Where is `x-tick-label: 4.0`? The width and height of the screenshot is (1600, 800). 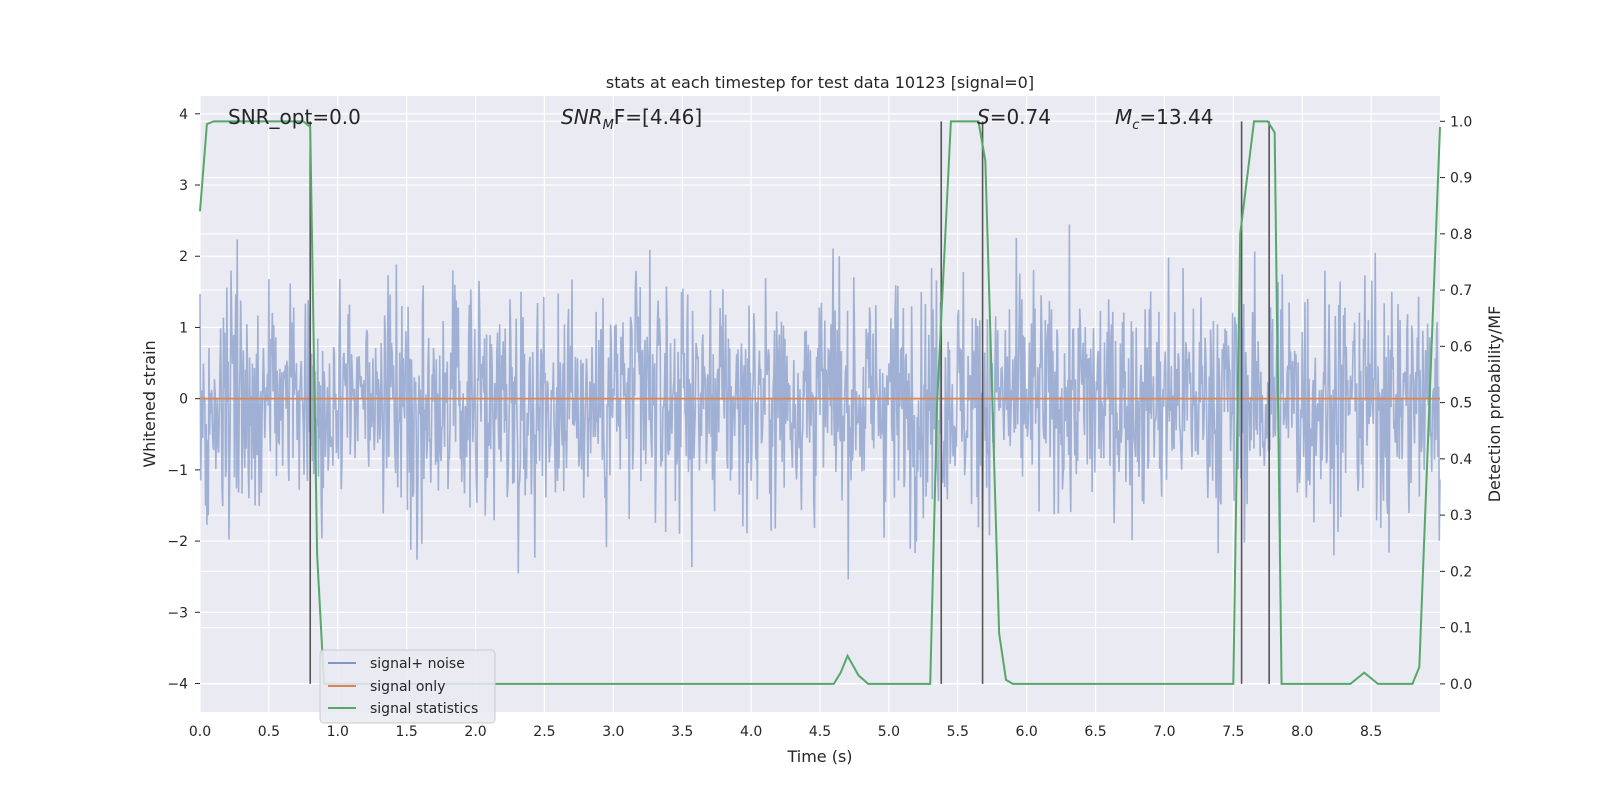 x-tick-label: 4.0 is located at coordinates (751, 732).